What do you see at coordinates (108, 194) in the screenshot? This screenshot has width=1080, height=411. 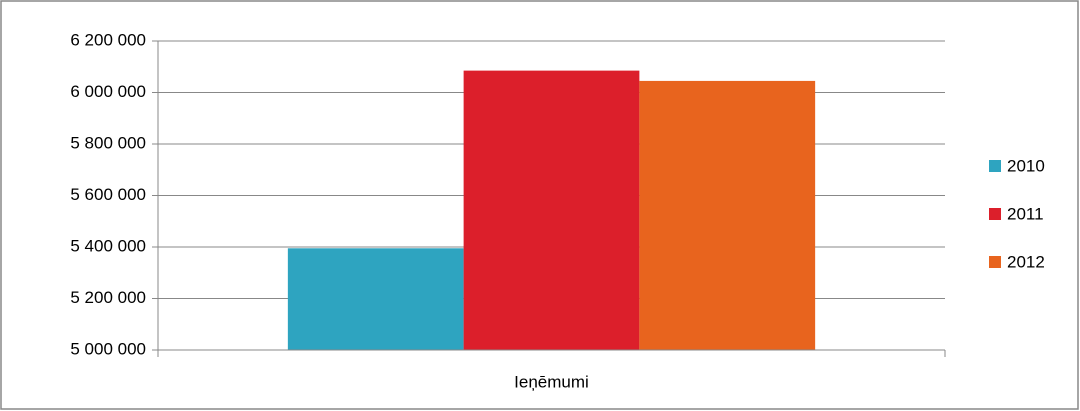 I see `y-tick-label: 5 600 000` at bounding box center [108, 194].